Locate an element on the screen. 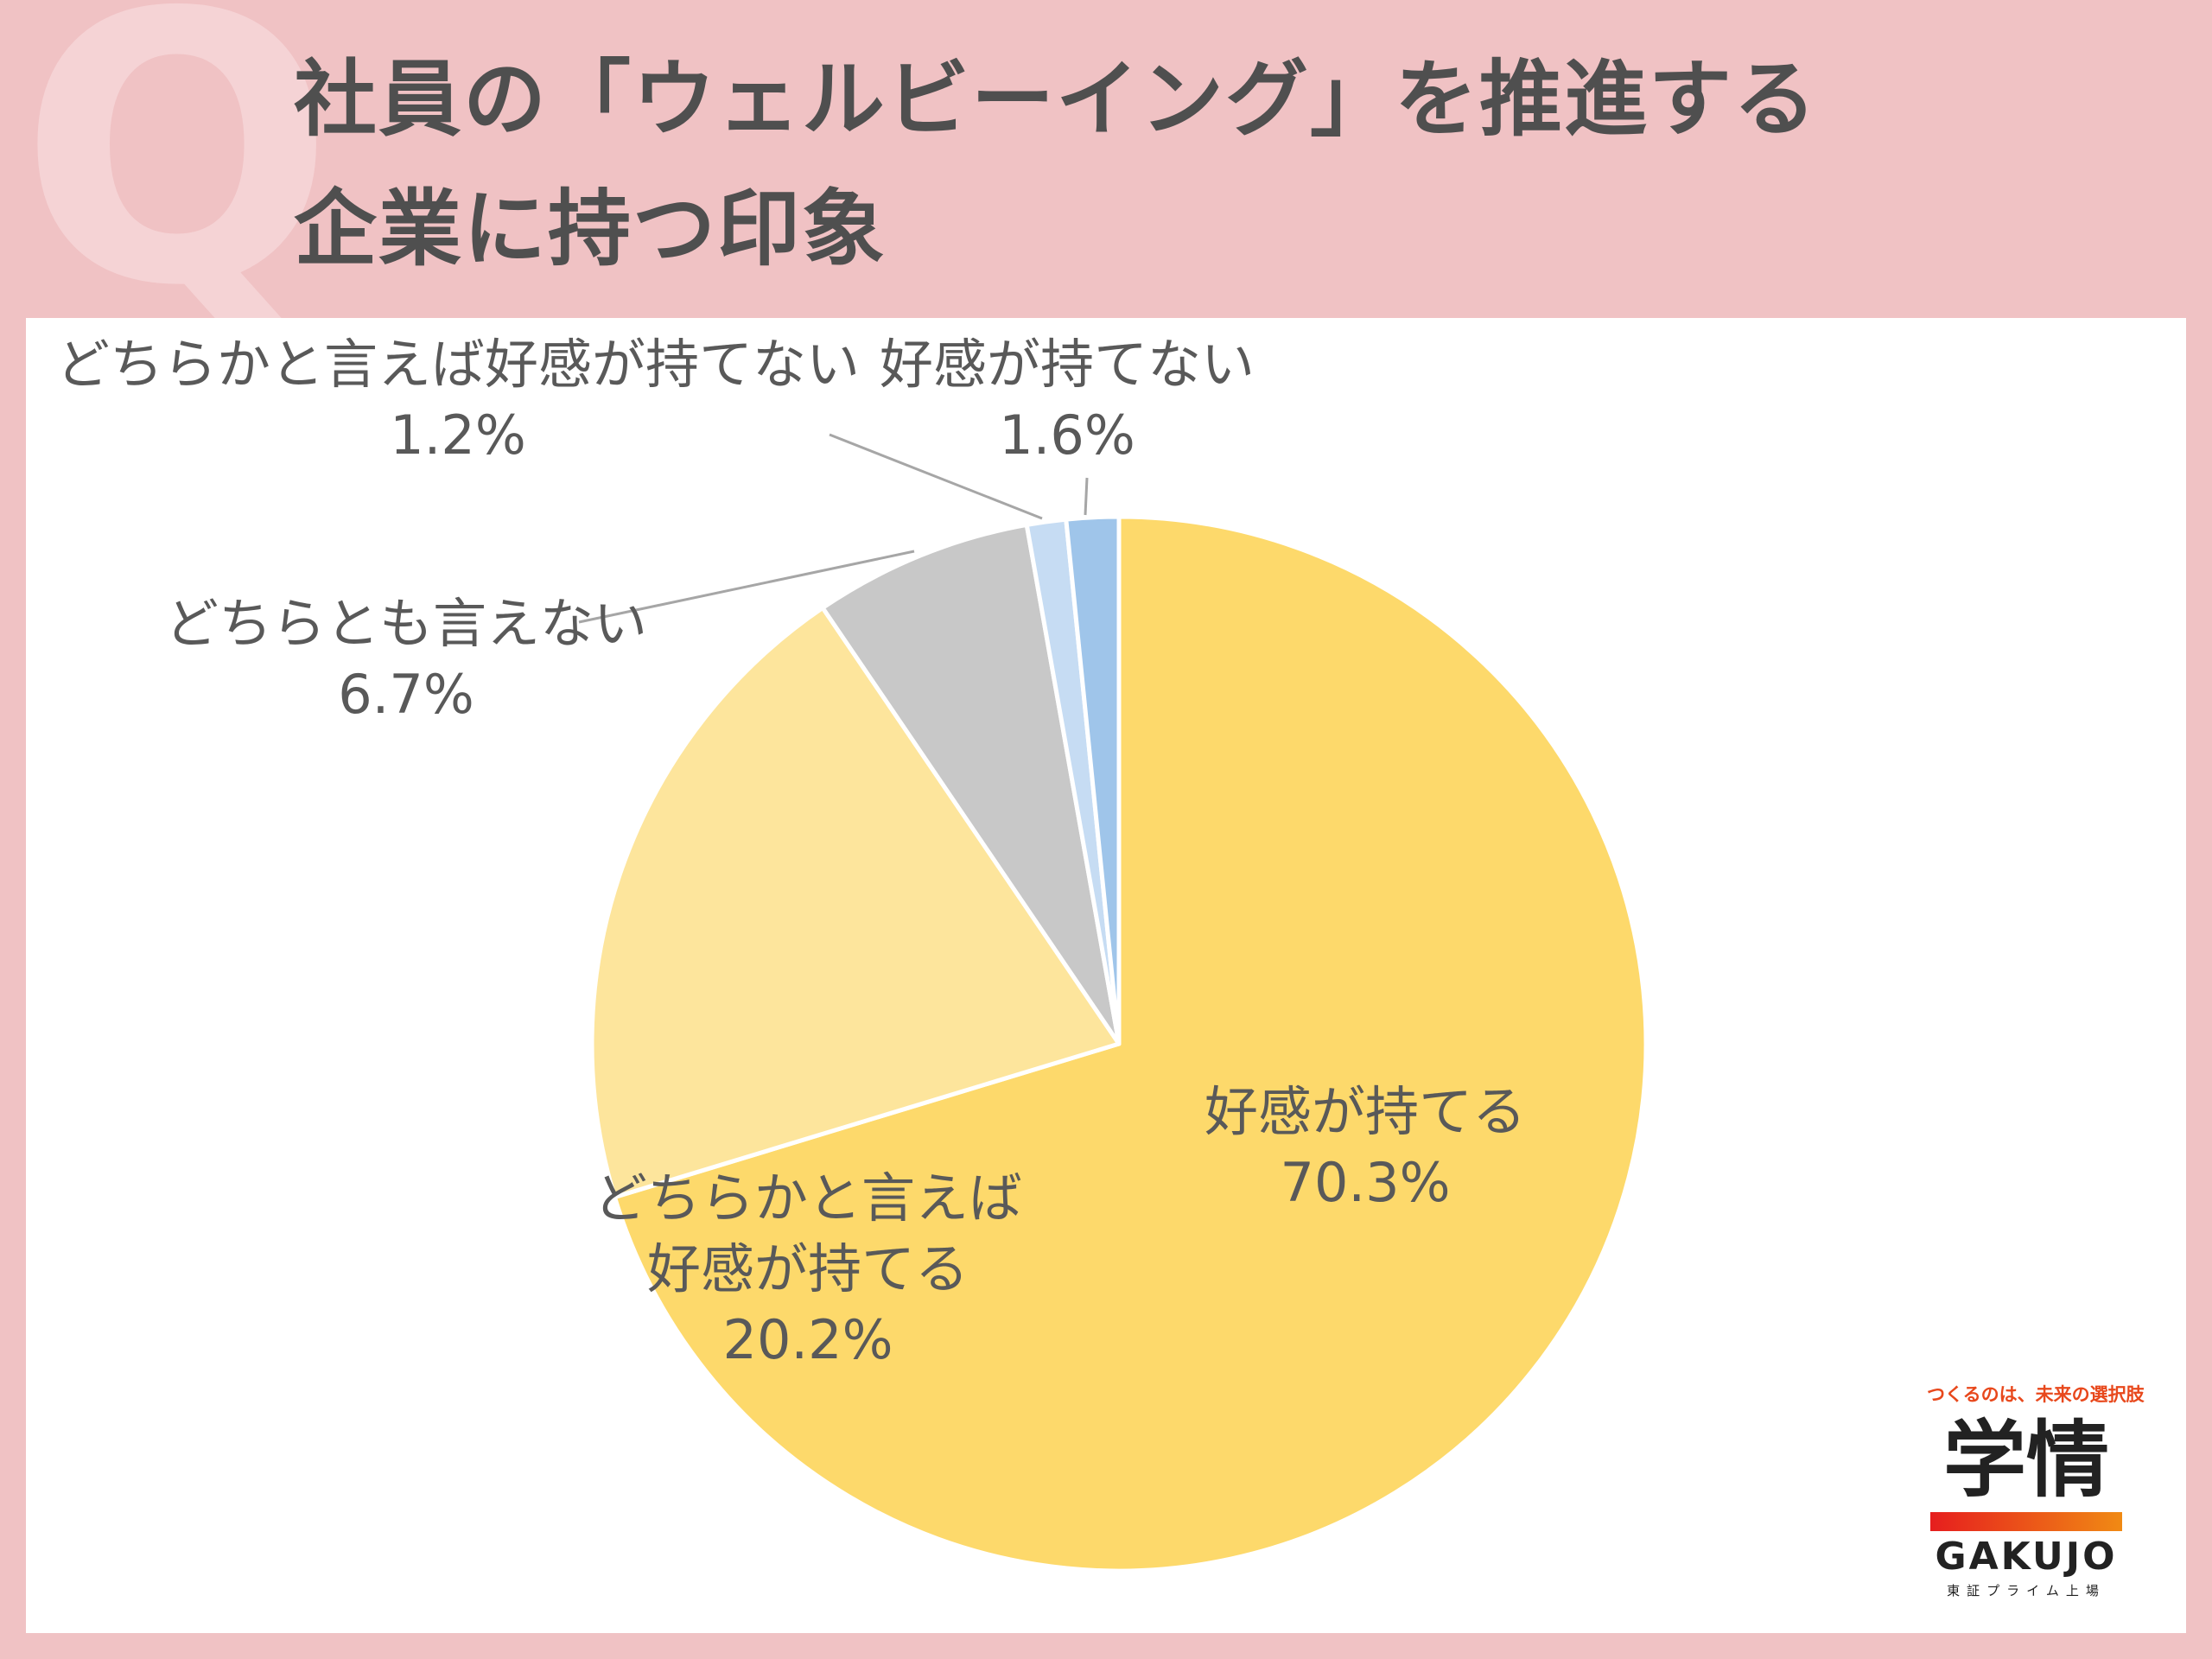 This screenshot has height=1659, width=2212. page-title: 社員の「ウェルビーイング」を推進する 企業に持つ印象 is located at coordinates (1056, 164).